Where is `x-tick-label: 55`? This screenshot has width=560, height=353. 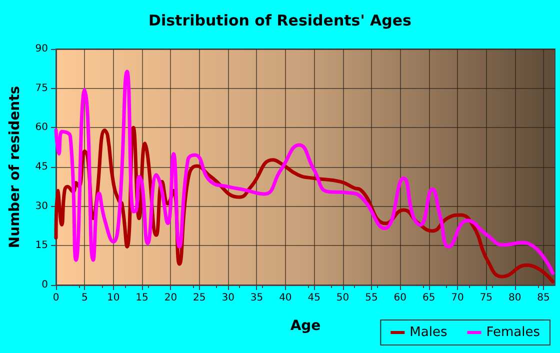
x-tick-label: 55 is located at coordinates (371, 298).